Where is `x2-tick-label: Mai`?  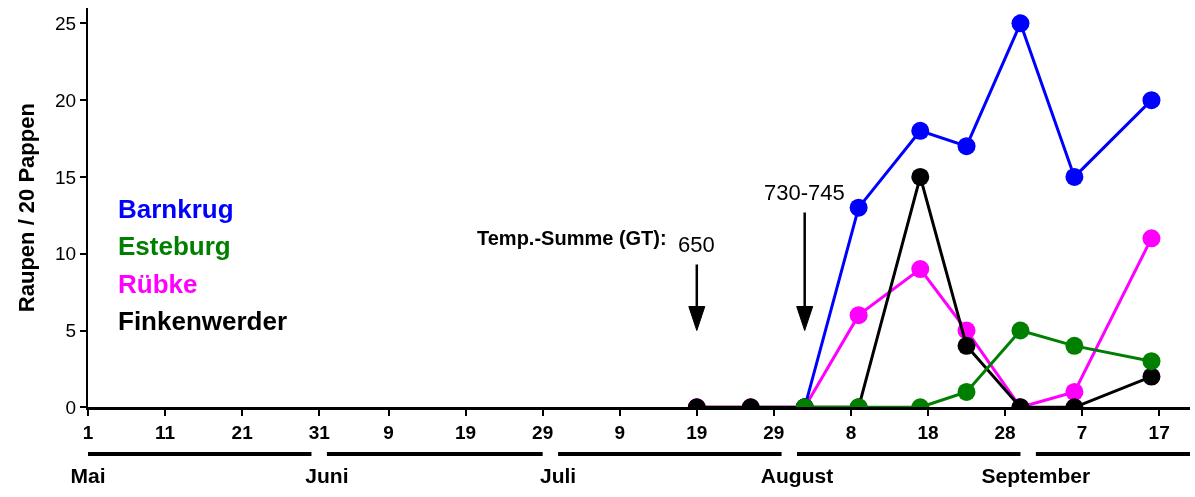 x2-tick-label: Mai is located at coordinates (88, 475).